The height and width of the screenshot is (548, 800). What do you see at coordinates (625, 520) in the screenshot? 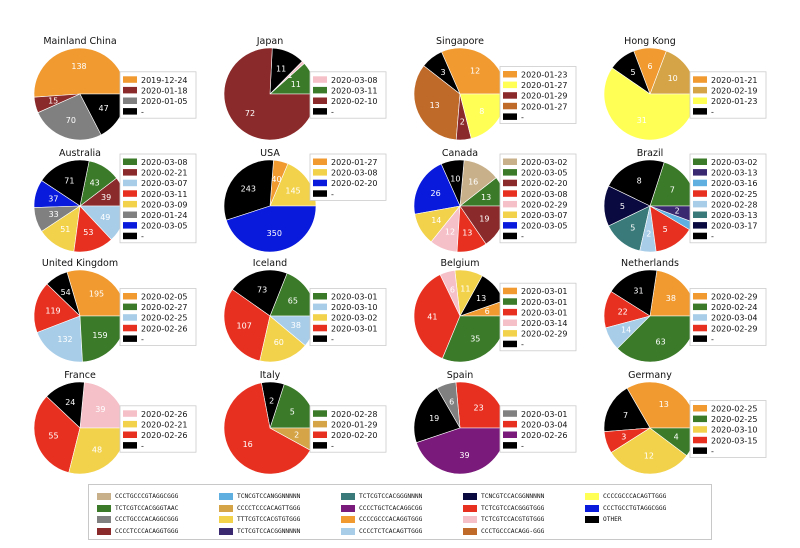
I see `legend-entry: OTHER` at bounding box center [625, 520].